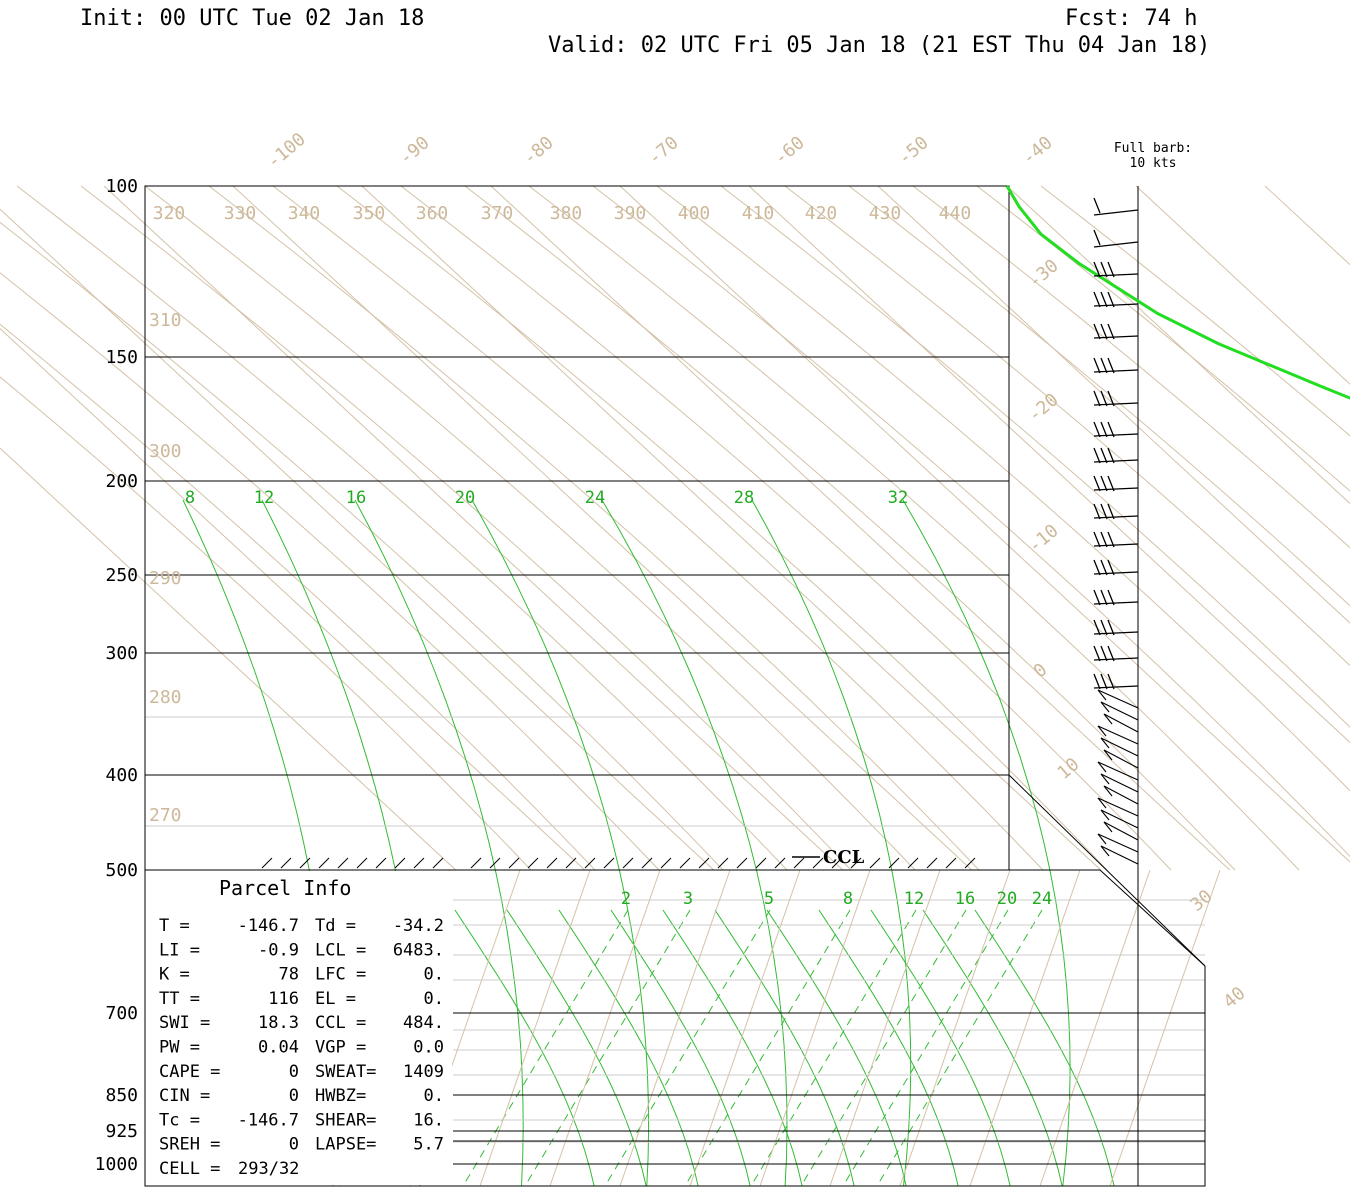  What do you see at coordinates (1099, 396) in the screenshot?
I see `dry-adiabat-line` at bounding box center [1099, 396].